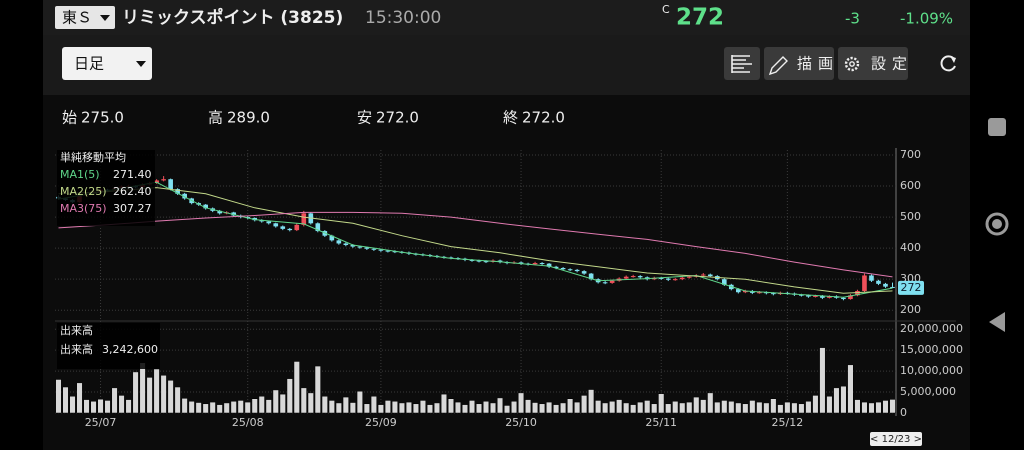  What do you see at coordinates (997, 127) in the screenshot?
I see `nav-recents` at bounding box center [997, 127].